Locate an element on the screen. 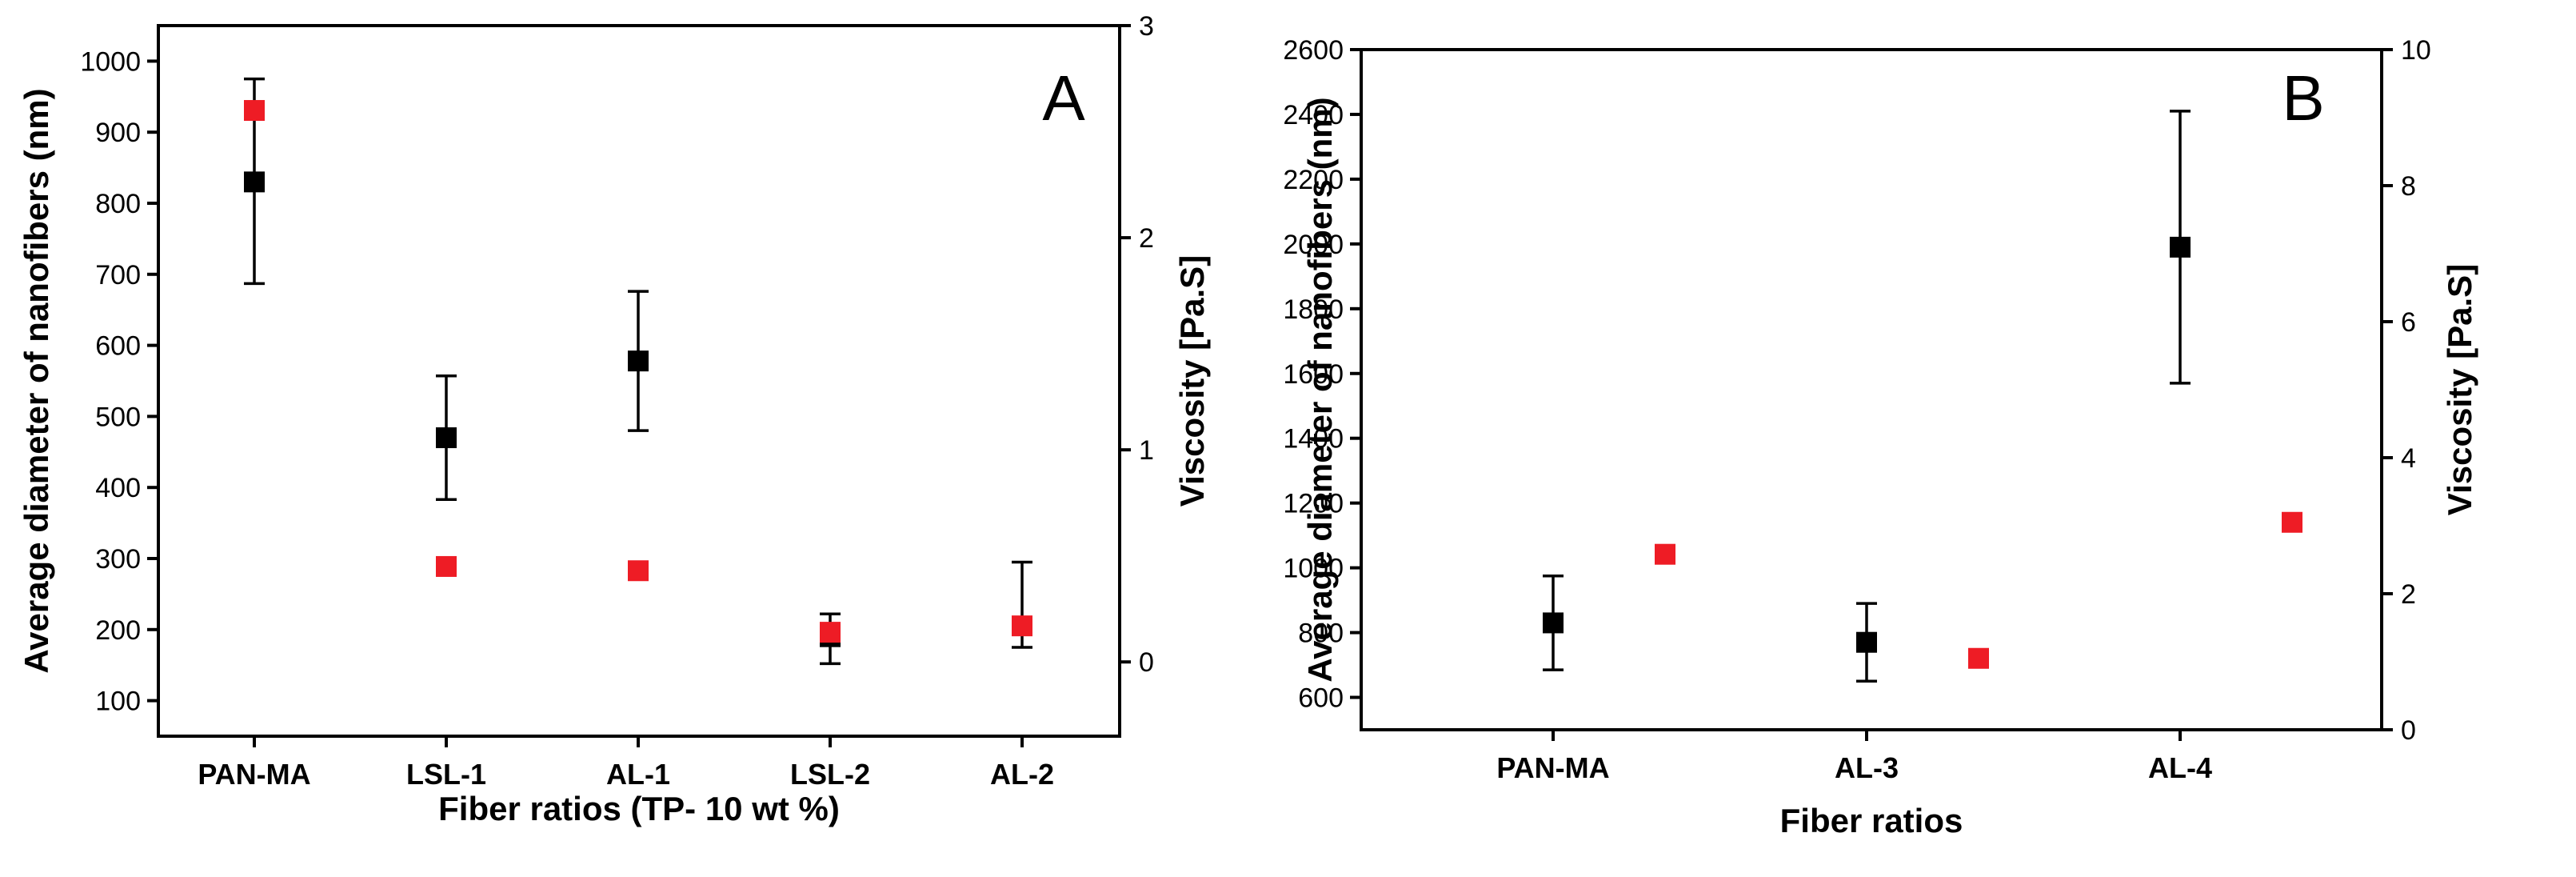 Image resolution: width=2576 pixels, height=877 pixels. y-tick-label: 300 is located at coordinates (118, 559).